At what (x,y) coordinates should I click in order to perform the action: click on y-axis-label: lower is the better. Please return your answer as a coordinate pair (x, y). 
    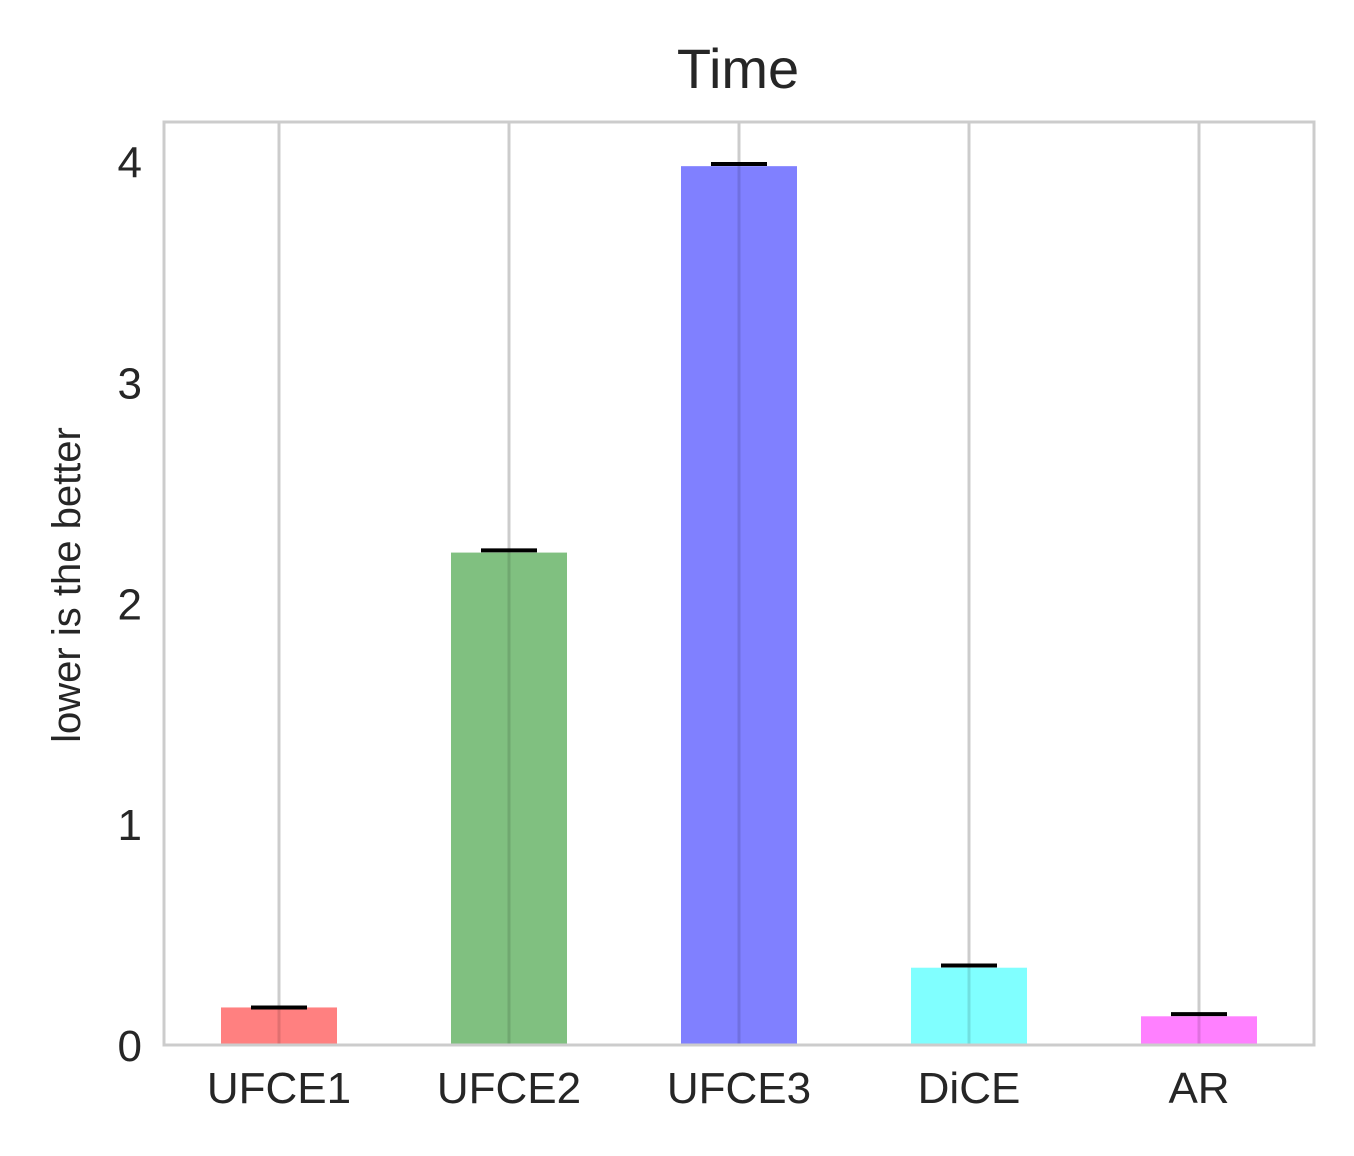
    Looking at the image, I should click on (67, 585).